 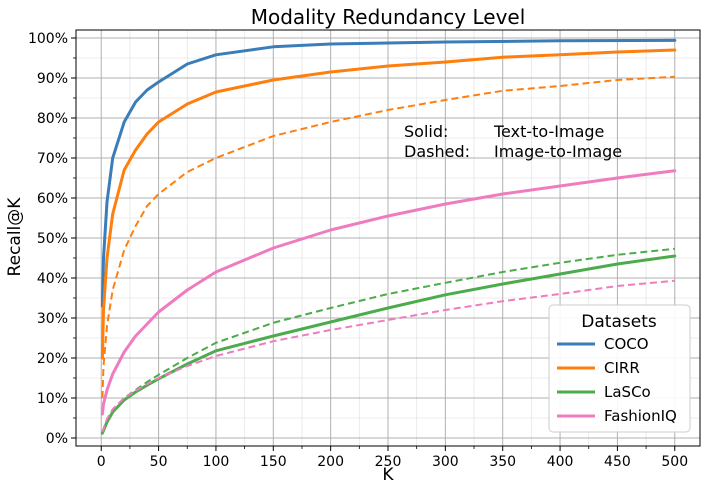 What do you see at coordinates (627, 392) in the screenshot?
I see `legend-label-lasco: LaSCo` at bounding box center [627, 392].